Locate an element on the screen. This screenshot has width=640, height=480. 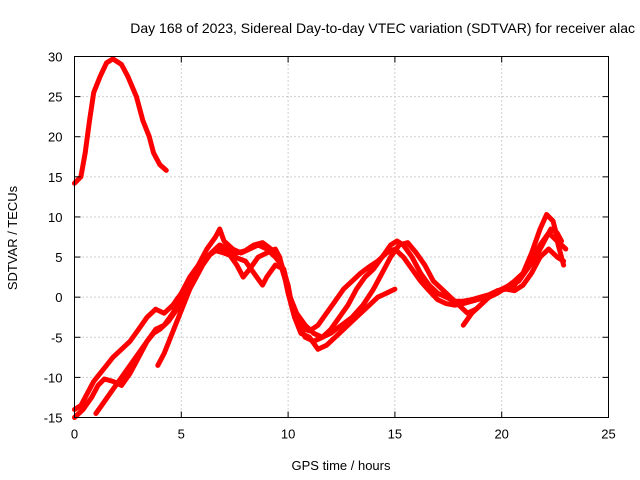
x-tick-label: 10 is located at coordinates (288, 434).